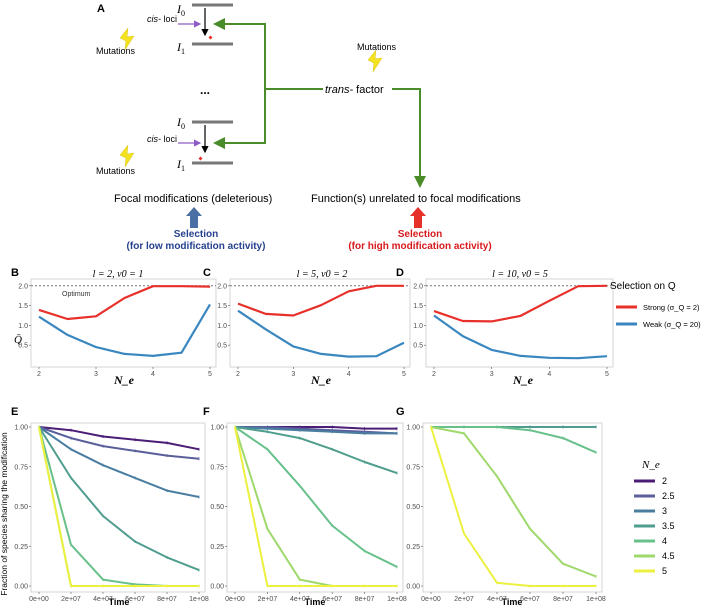  Describe the element at coordinates (664, 511) in the screenshot. I see `legend-ne-label: 3` at that location.